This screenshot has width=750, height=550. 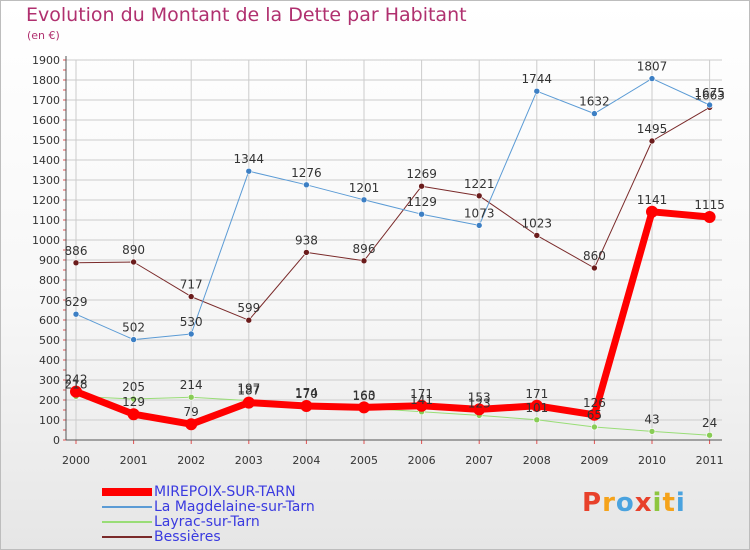 I want to click on data-label: 171, so click(x=421, y=394).